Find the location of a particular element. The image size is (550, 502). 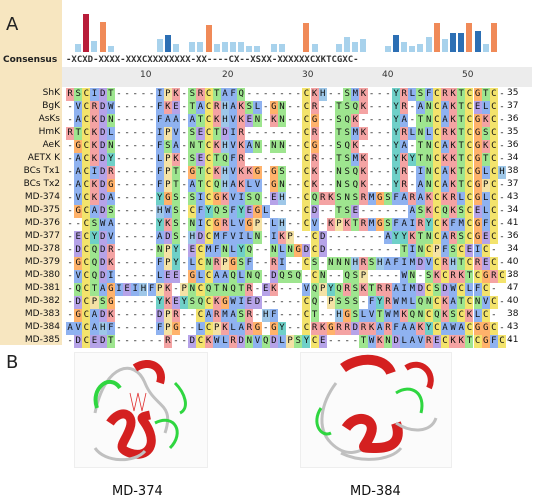

sequence-length: 34 is located at coordinates (513, 249).